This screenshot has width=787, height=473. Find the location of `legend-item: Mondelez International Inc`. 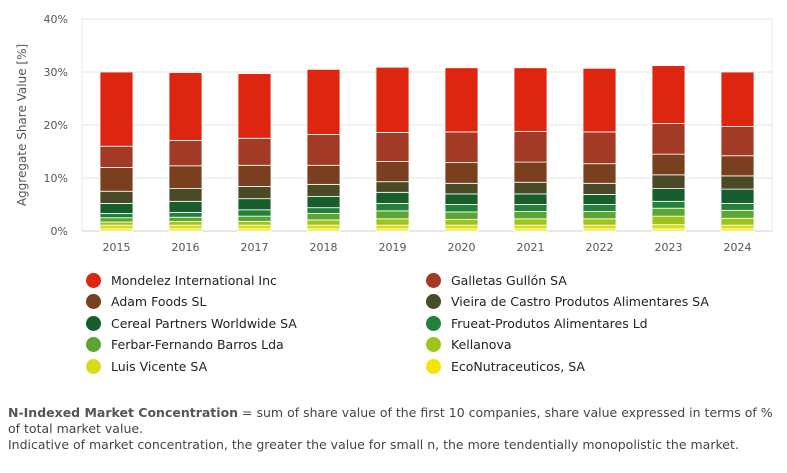

legend-item: Mondelez International Inc is located at coordinates (256, 280).